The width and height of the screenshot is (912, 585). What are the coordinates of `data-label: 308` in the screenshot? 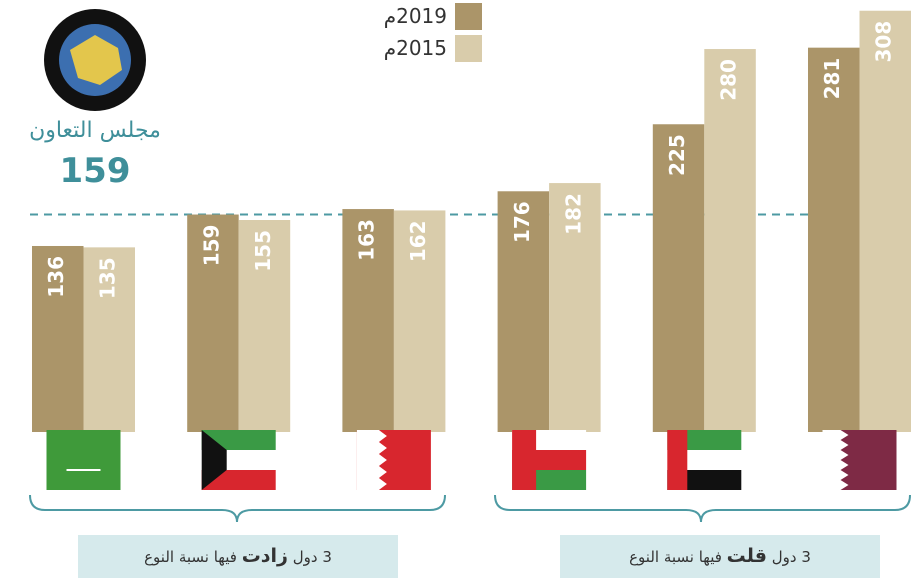 It's located at (884, 42).